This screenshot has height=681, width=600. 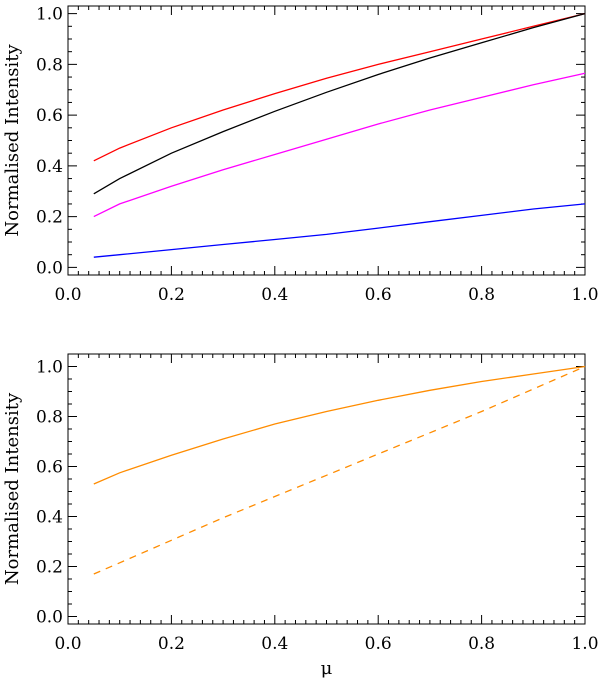 I want to click on x-axis-title: μ, so click(x=327, y=668).